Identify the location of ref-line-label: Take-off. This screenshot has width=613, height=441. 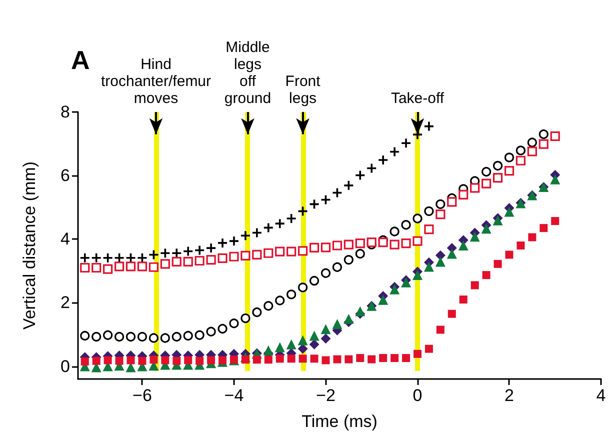
(417, 98).